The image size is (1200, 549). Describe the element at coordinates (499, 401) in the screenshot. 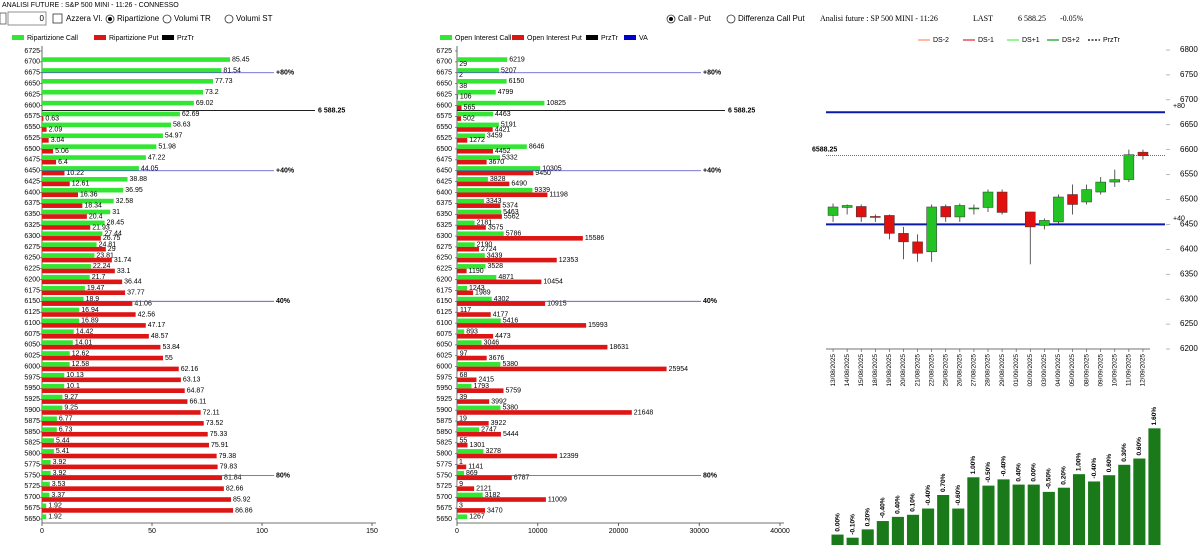

I see `bar-value-label: 3992` at that location.